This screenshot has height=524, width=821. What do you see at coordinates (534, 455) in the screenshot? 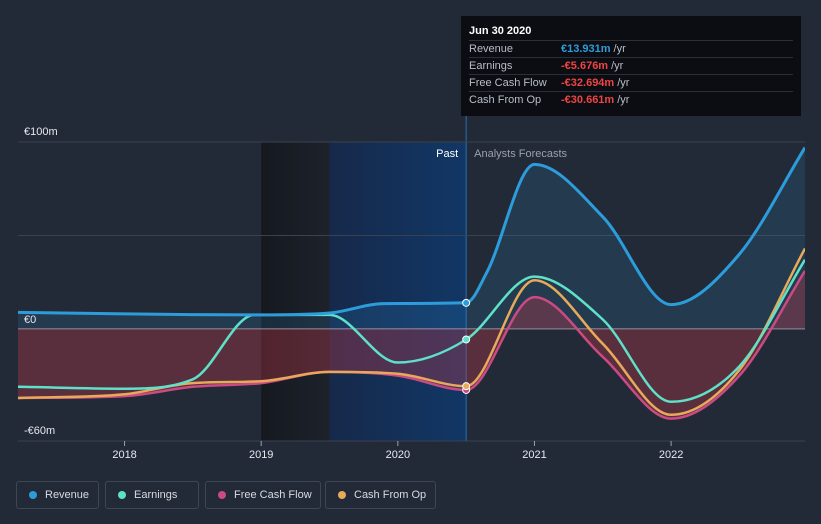
I see `x-tick-label: 2021` at bounding box center [534, 455].